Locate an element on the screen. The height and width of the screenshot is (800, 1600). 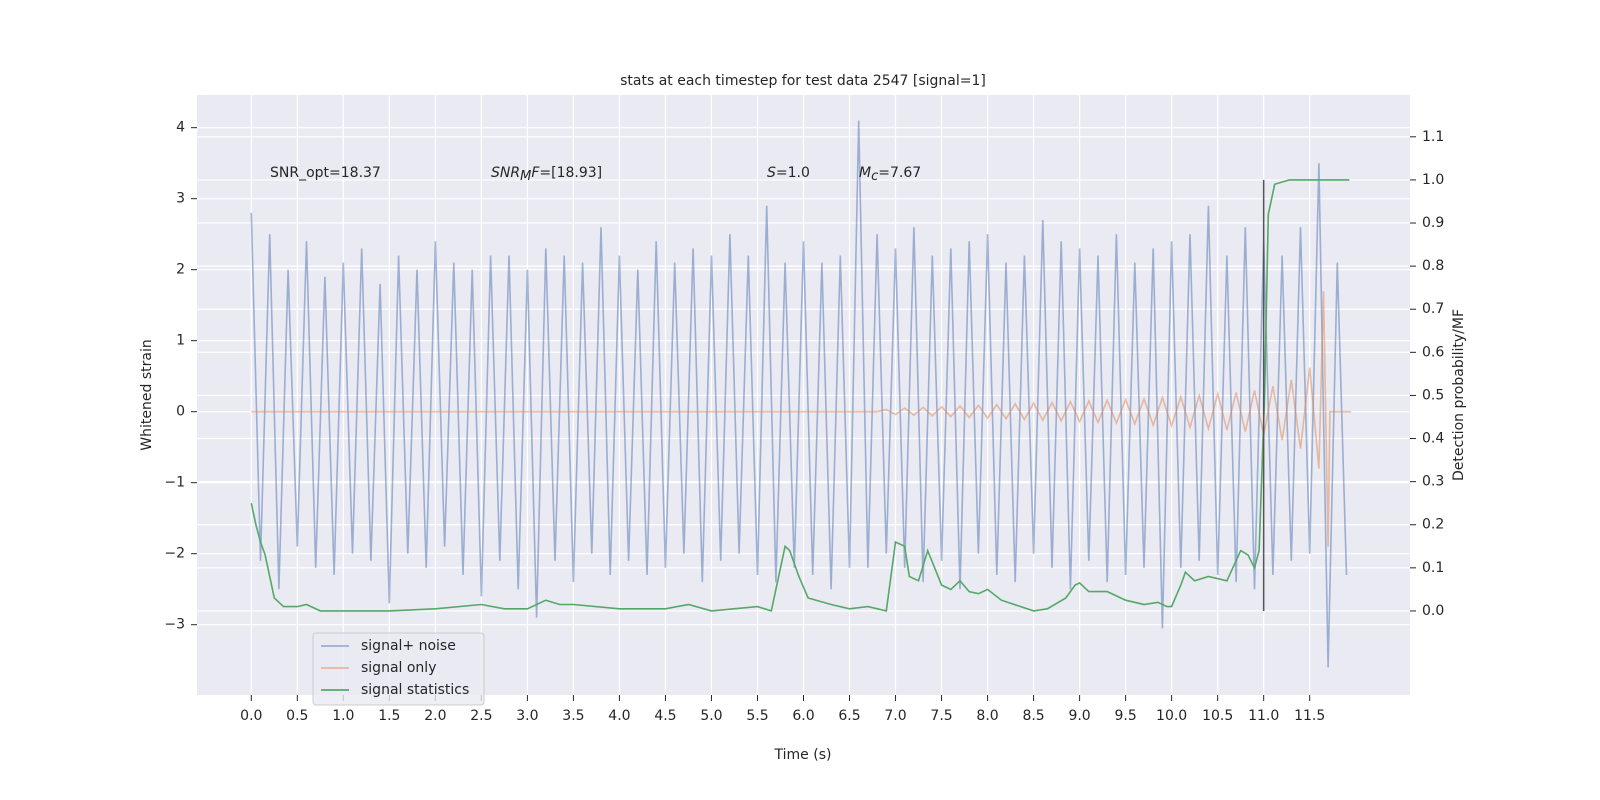
y2-tick-label: 0.3 is located at coordinates (1433, 482).